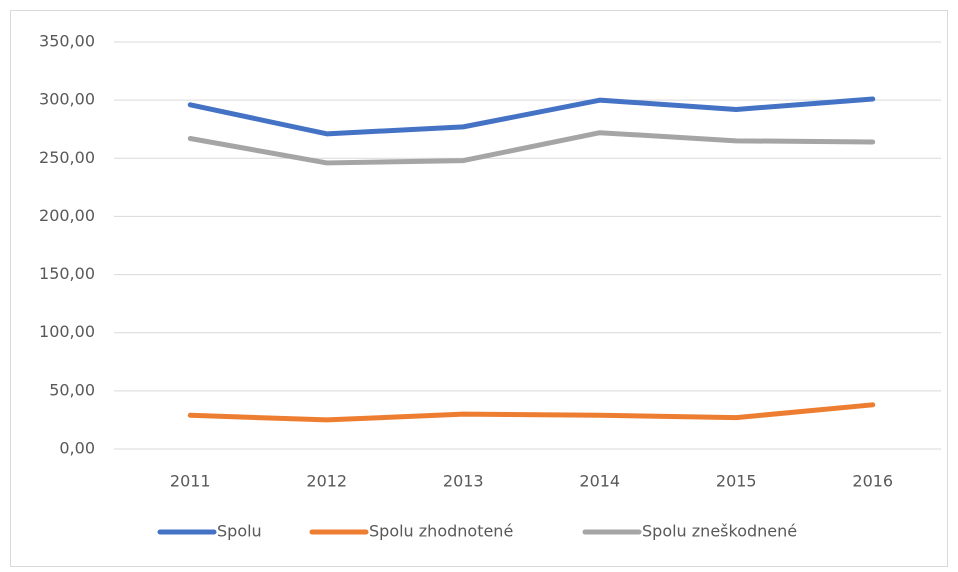 The width and height of the screenshot is (958, 572). I want to click on y-tick-label: 50,00, so click(72, 389).